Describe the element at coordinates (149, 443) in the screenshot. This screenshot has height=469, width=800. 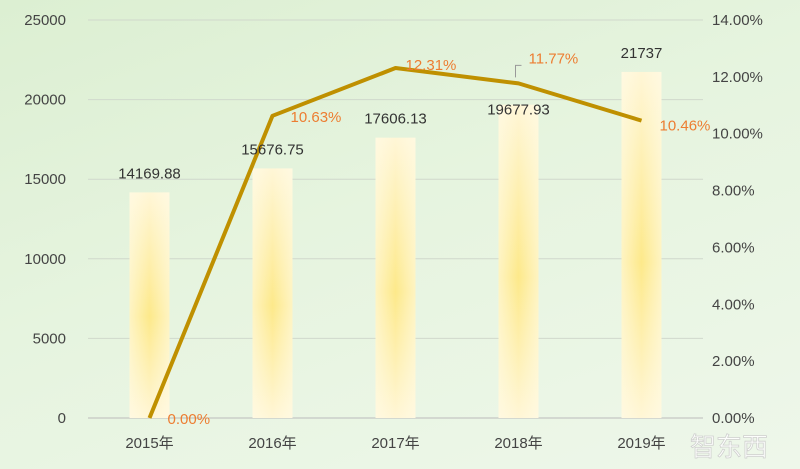
I see `x-tick-label: 2015年` at that location.